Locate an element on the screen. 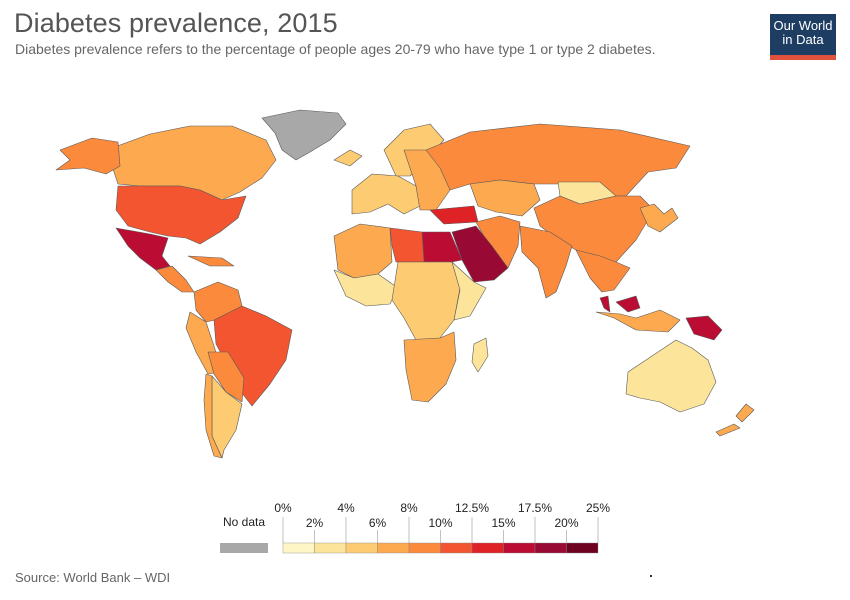 The image size is (850, 600). country-region-madagascar is located at coordinates (480, 355).